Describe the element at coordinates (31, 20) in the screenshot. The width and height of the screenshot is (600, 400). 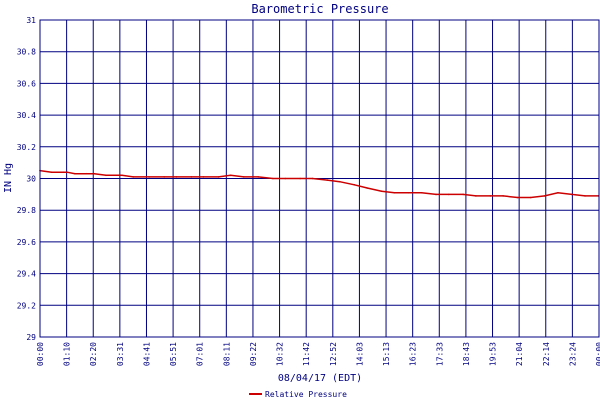
I see `y-tick-label: 31` at that location.